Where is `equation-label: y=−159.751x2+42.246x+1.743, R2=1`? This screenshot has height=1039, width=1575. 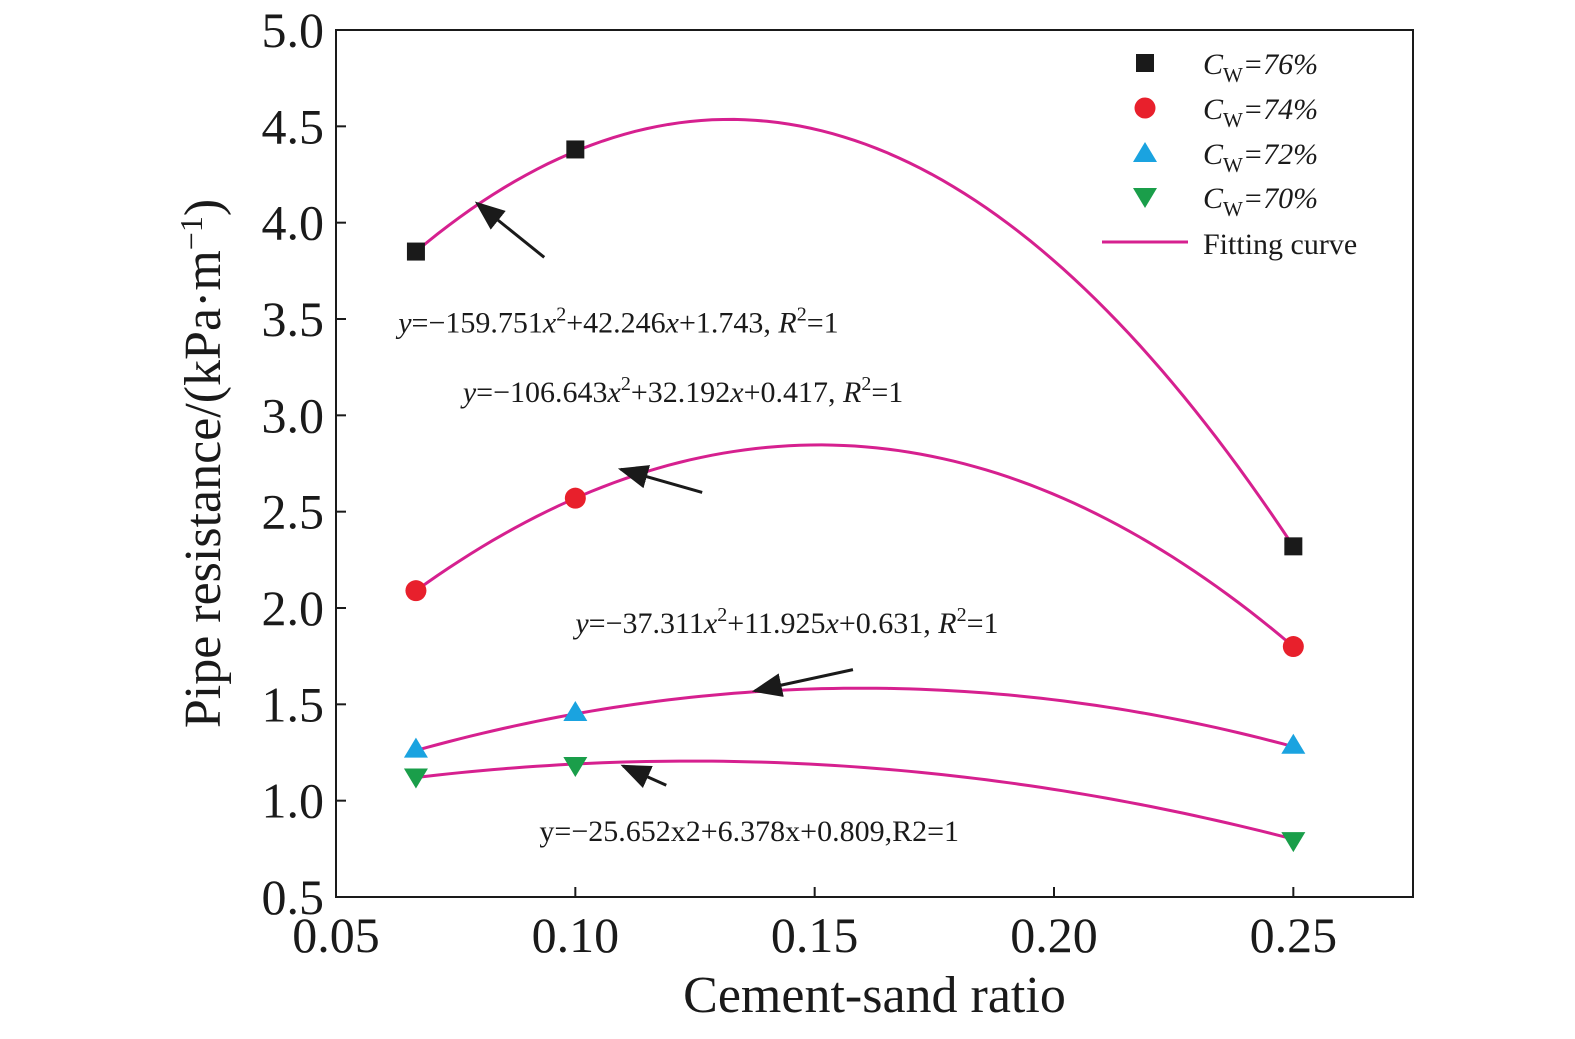 equation-label: y=−159.751x2+42.246x+1.743, R2=1 is located at coordinates (616, 321).